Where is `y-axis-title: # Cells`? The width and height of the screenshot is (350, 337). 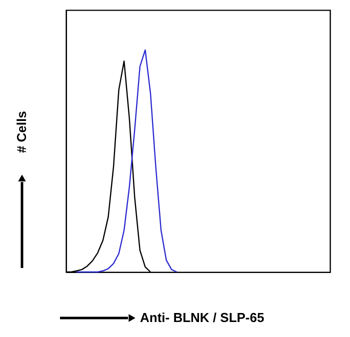
y-axis-title: # Cells is located at coordinates (21, 132).